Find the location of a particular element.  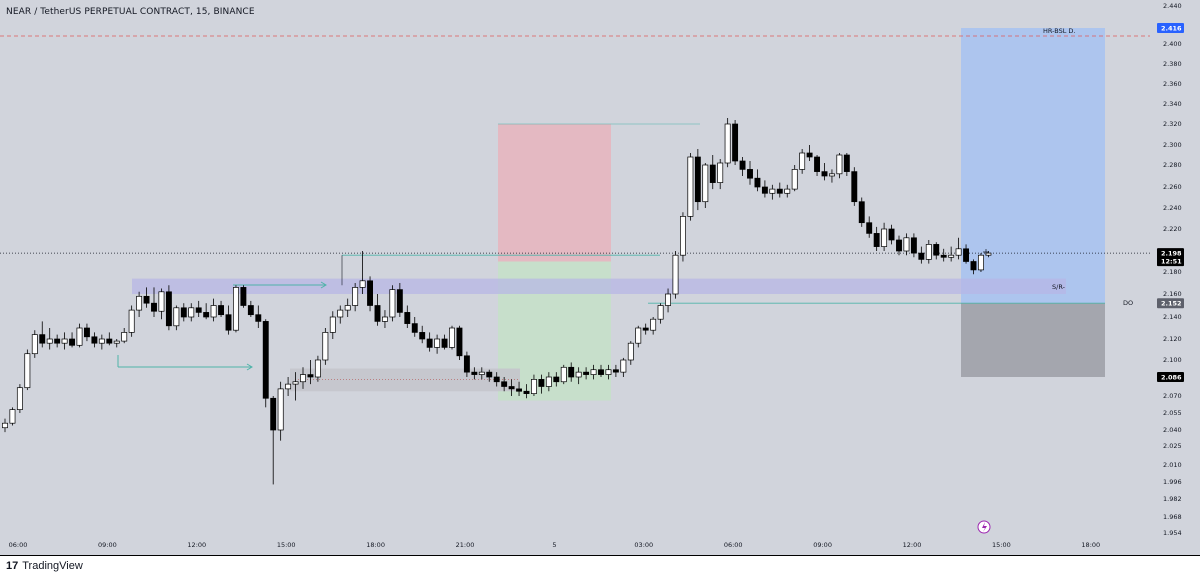

arrow-sr-retest is located at coordinates (280, 285).